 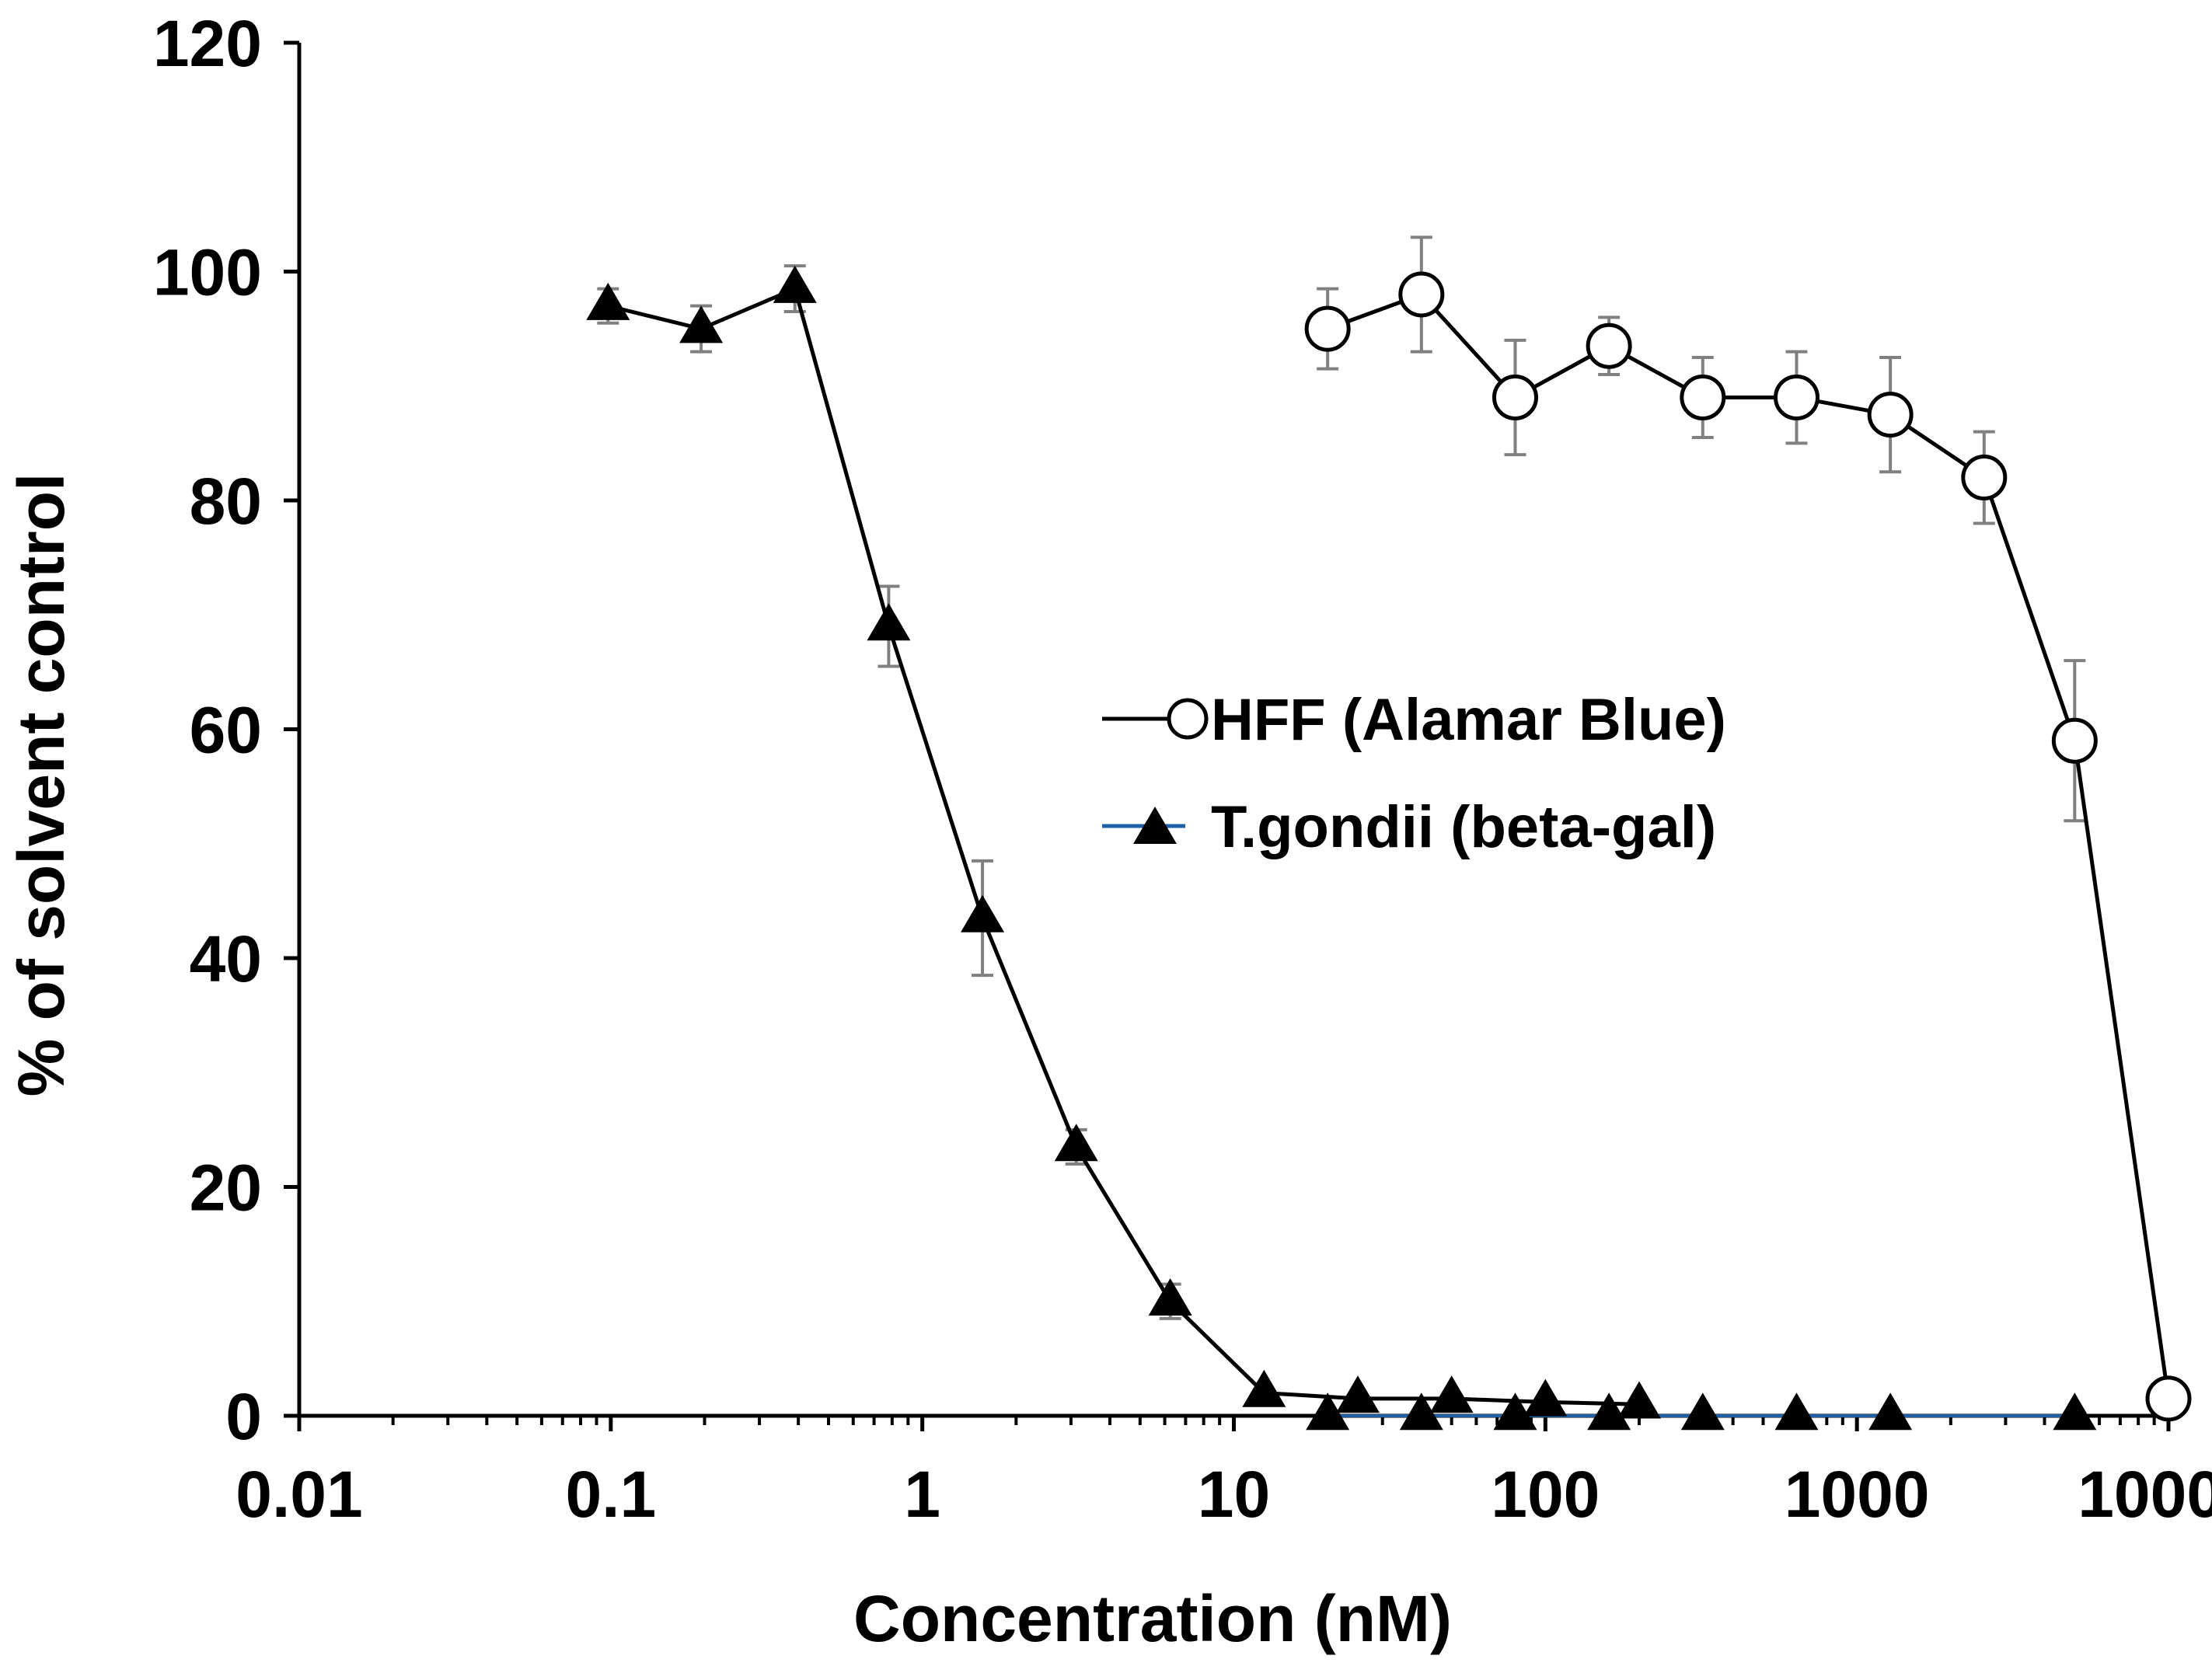 What do you see at coordinates (226, 958) in the screenshot?
I see `y-tick-label: 40` at bounding box center [226, 958].